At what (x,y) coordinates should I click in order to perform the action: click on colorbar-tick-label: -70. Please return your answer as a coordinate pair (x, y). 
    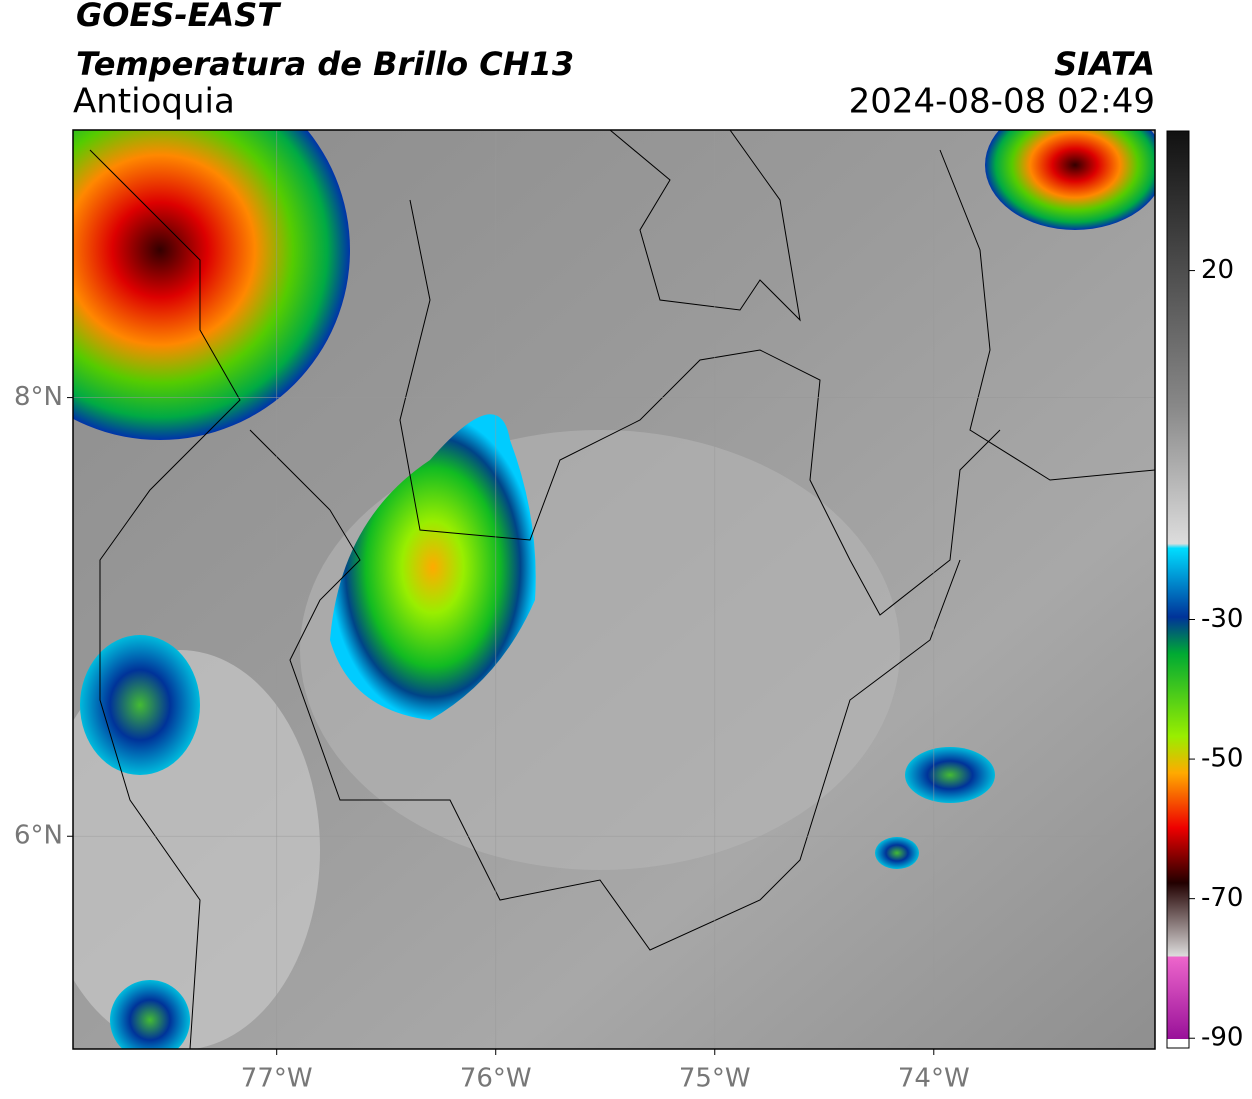
    Looking at the image, I should click on (1222, 898).